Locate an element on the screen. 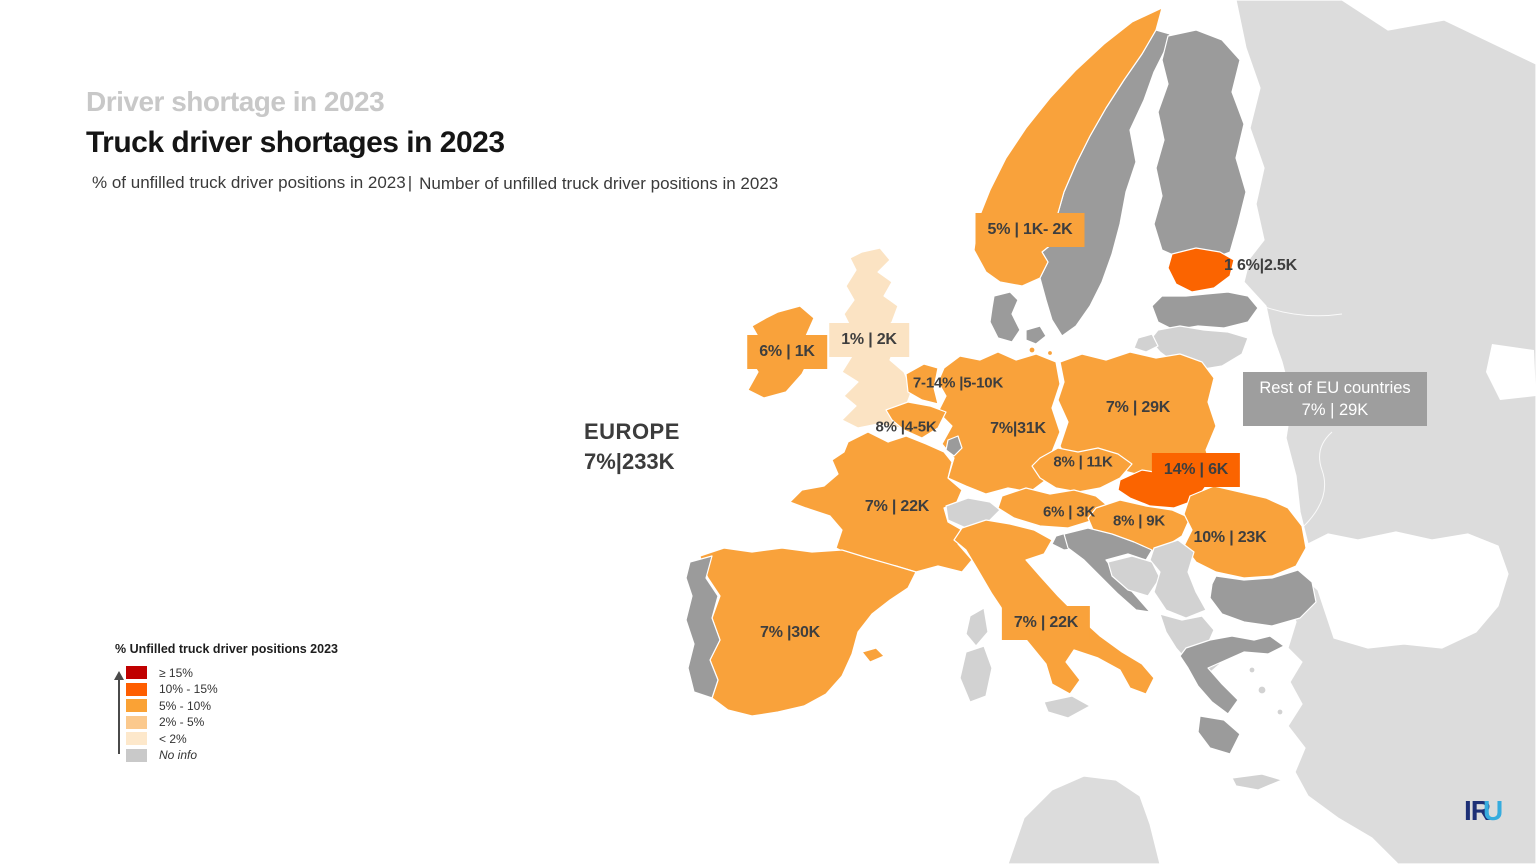 The image size is (1536, 864). legend-row: 10% - 15% is located at coordinates (259, 689).